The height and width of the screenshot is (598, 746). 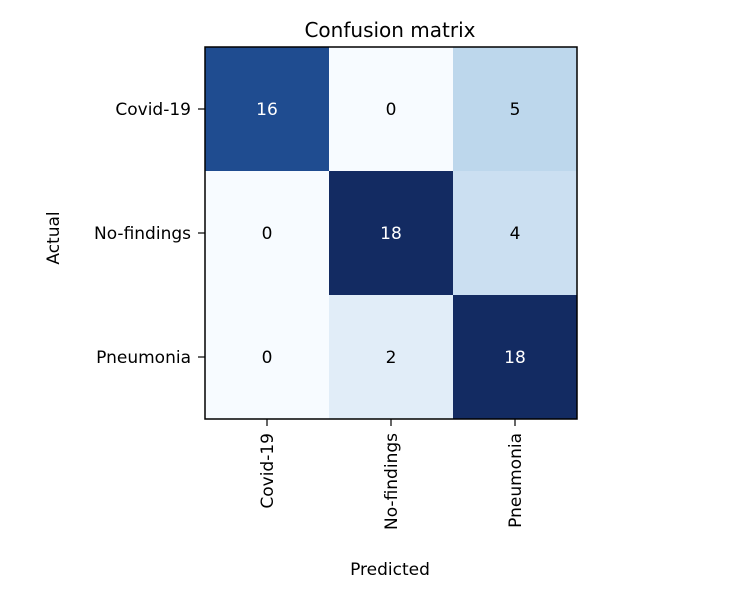 What do you see at coordinates (143, 358) in the screenshot?
I see `y-tick-label: Pneumonia` at bounding box center [143, 358].